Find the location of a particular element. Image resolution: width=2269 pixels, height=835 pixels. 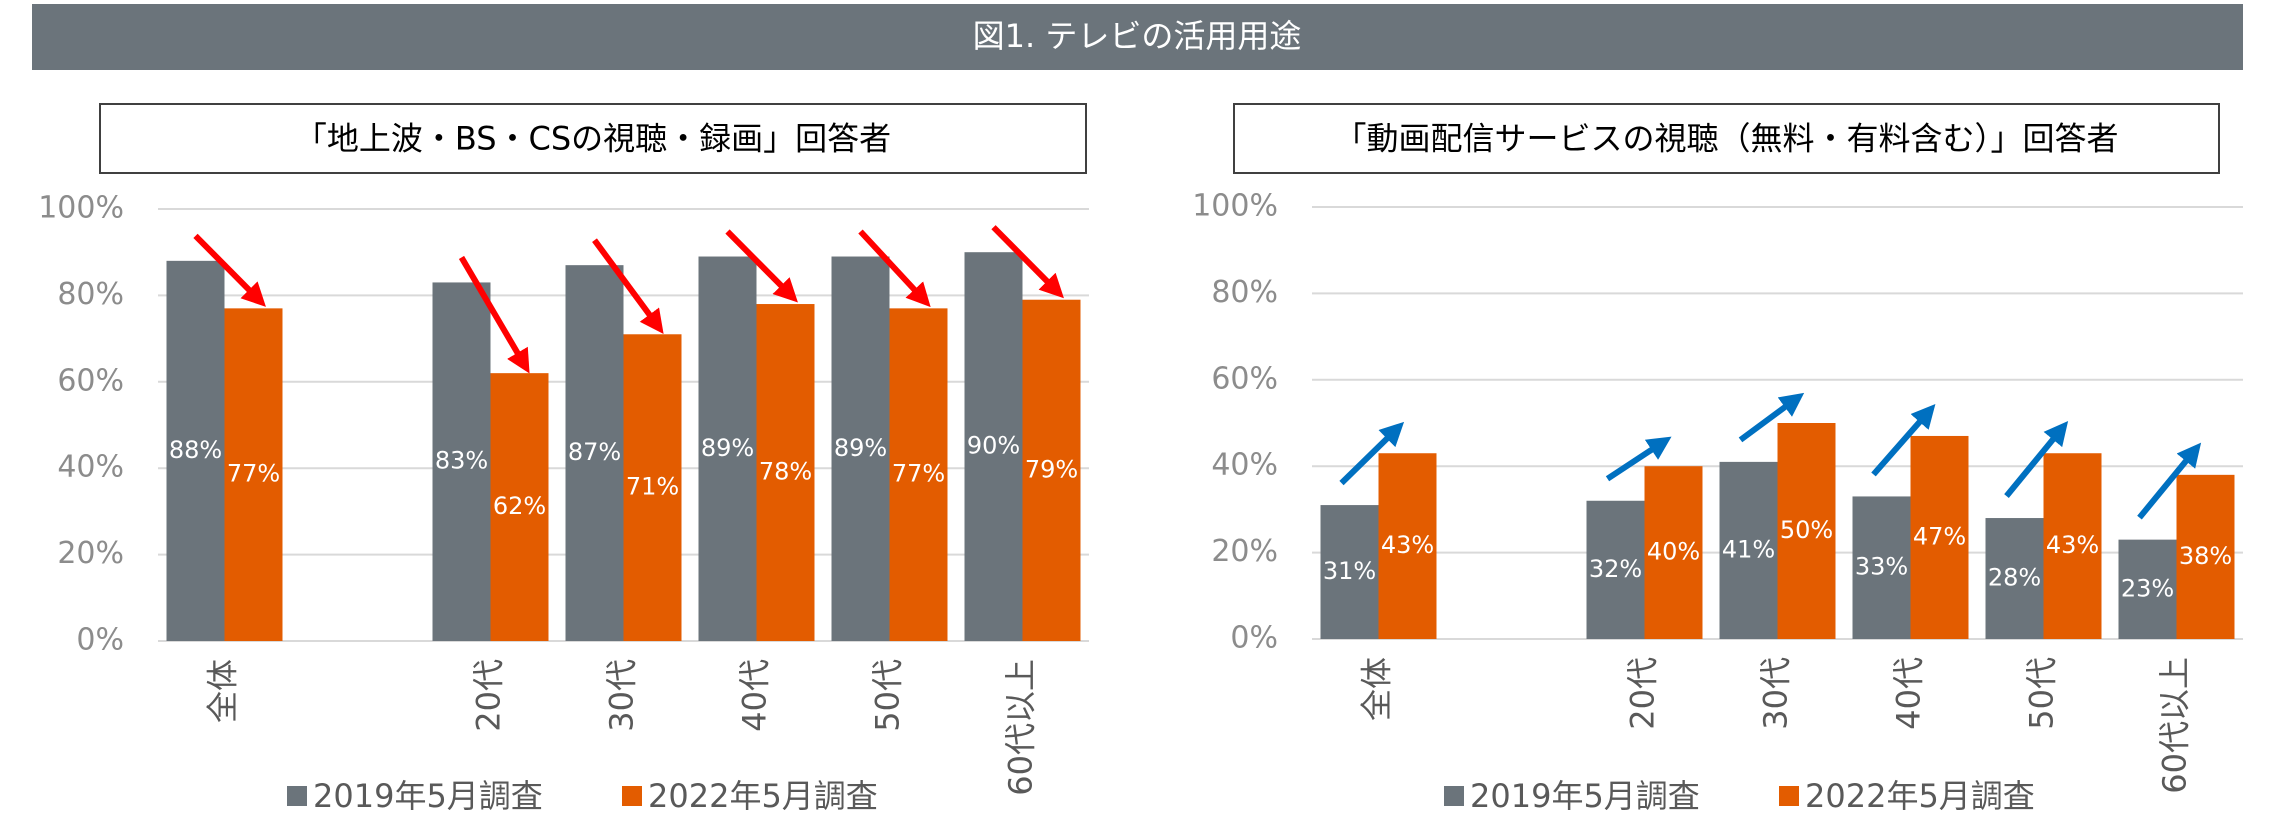

data-label: 47% is located at coordinates (1939, 536).